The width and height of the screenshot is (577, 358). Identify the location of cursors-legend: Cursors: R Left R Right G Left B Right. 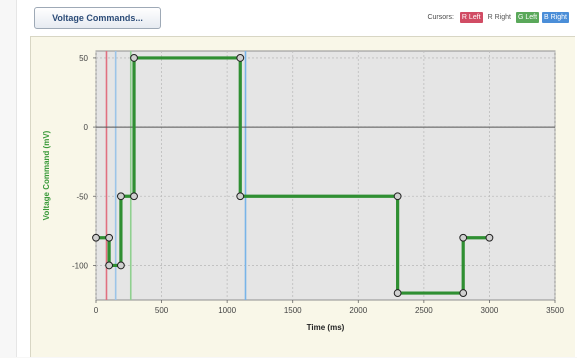
(498, 17).